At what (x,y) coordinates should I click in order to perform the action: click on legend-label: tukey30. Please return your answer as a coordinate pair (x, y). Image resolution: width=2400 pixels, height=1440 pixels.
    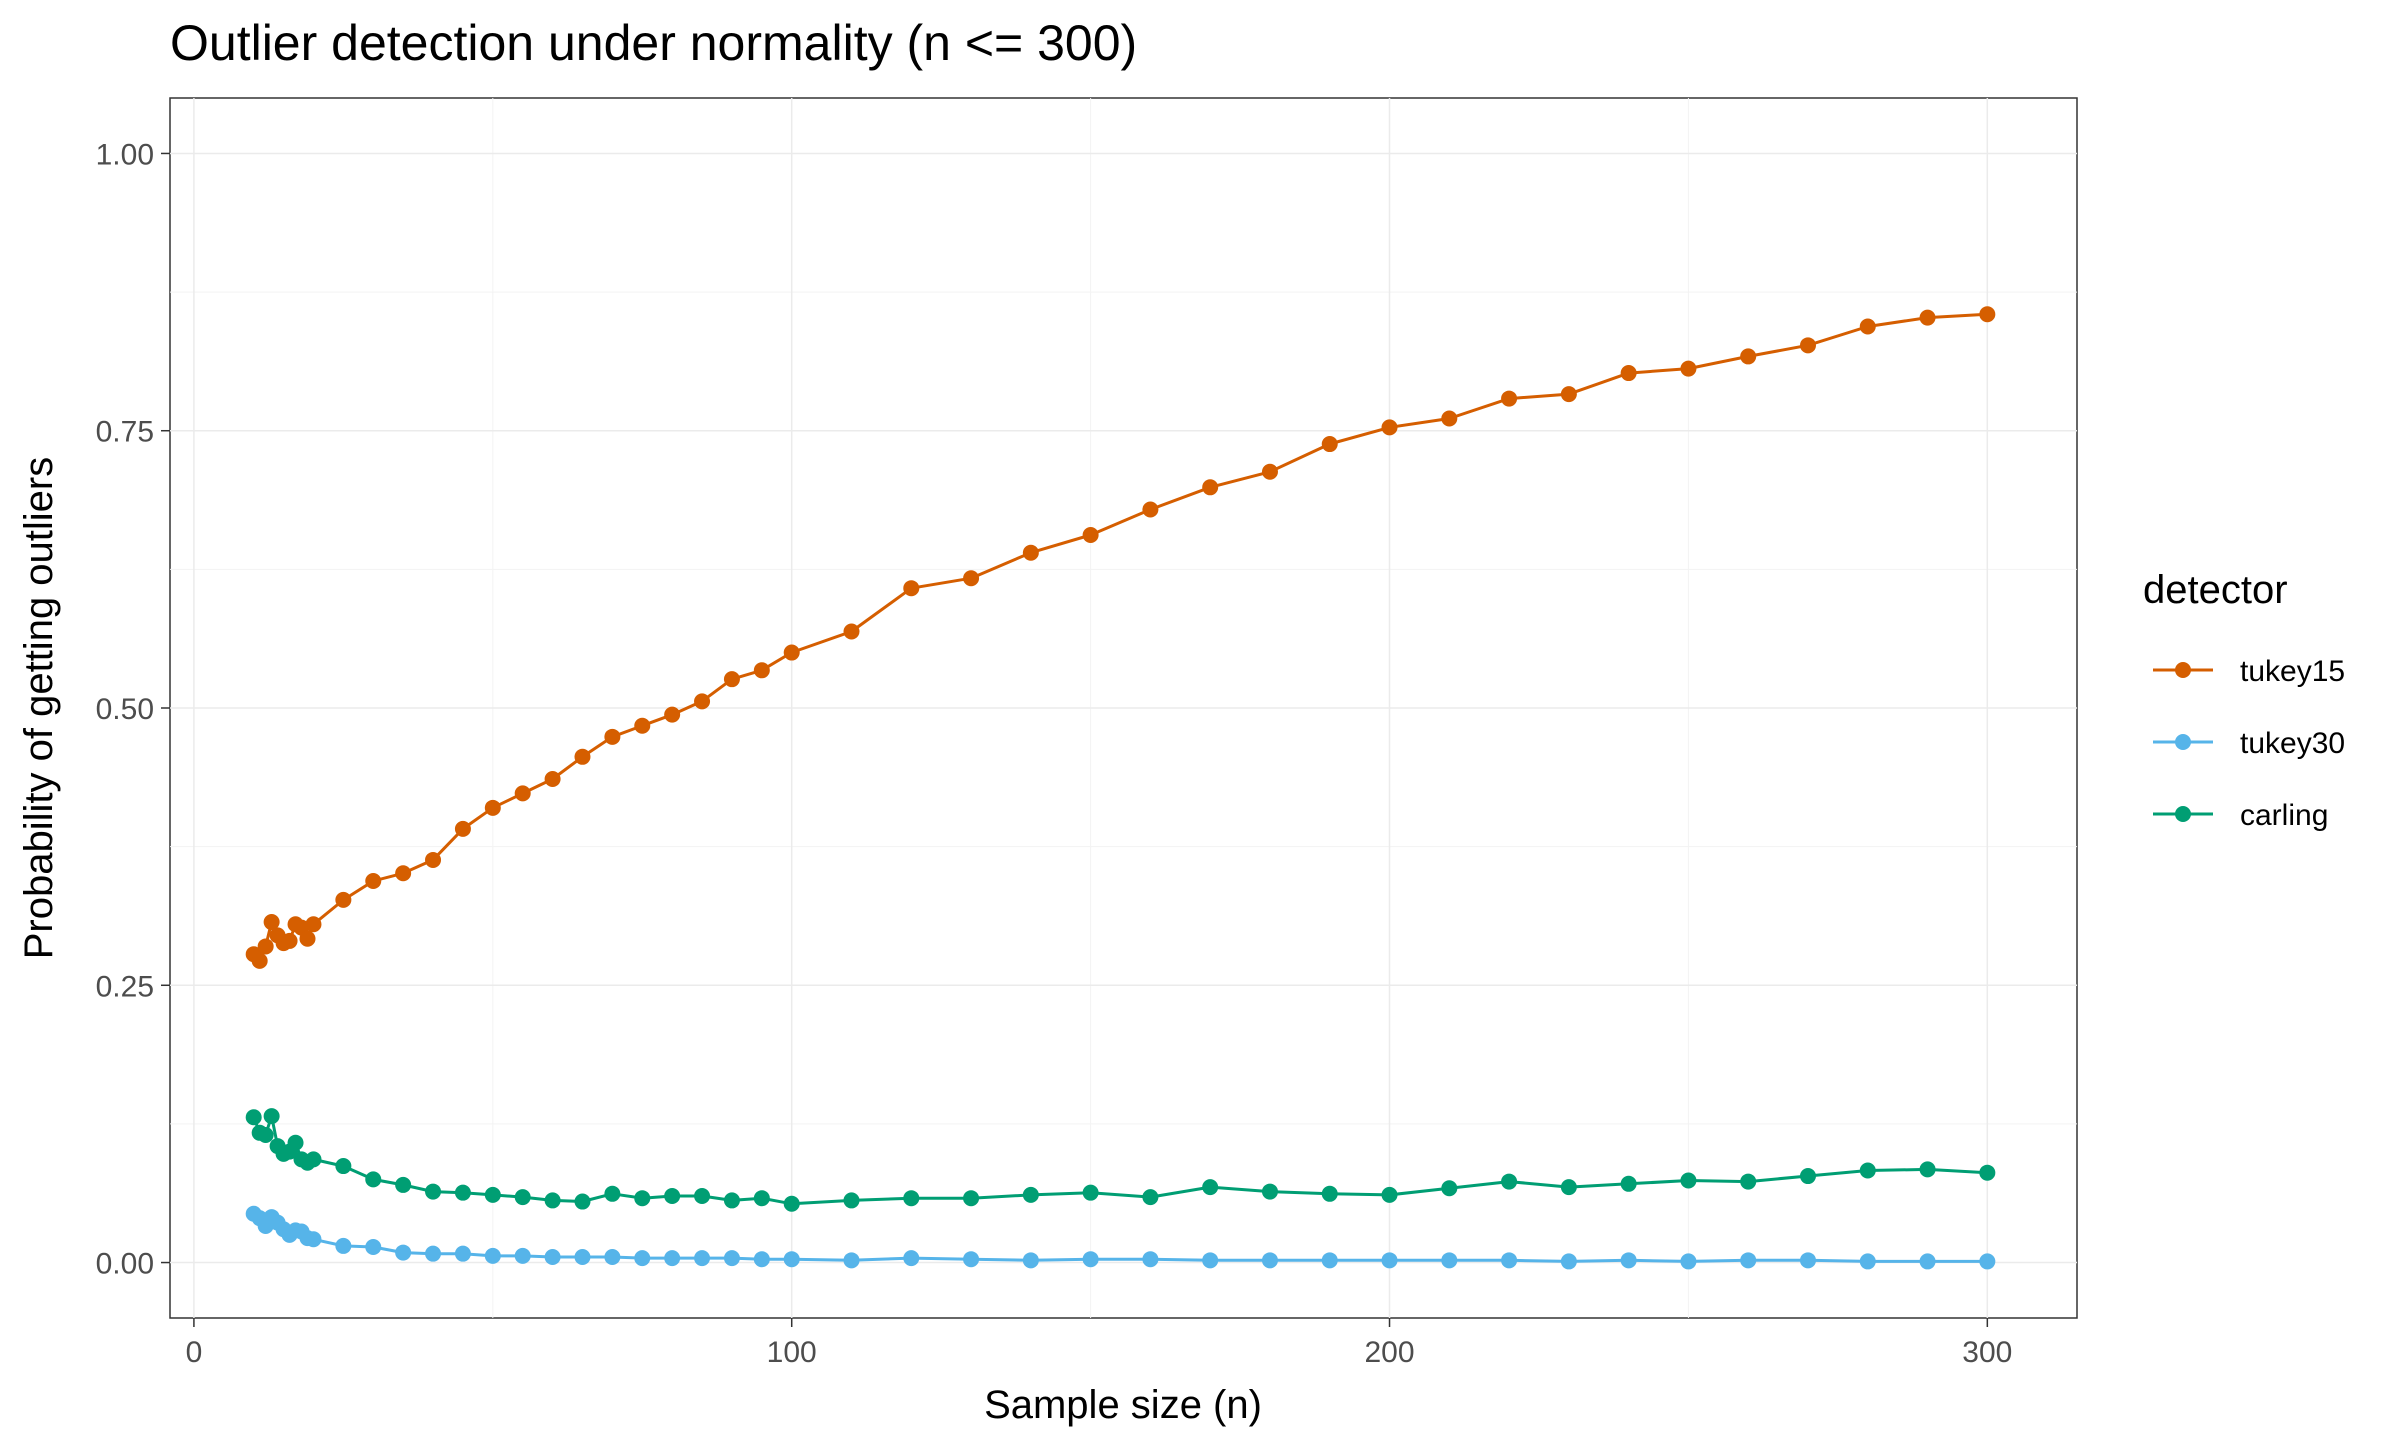
    Looking at the image, I should click on (2292, 743).